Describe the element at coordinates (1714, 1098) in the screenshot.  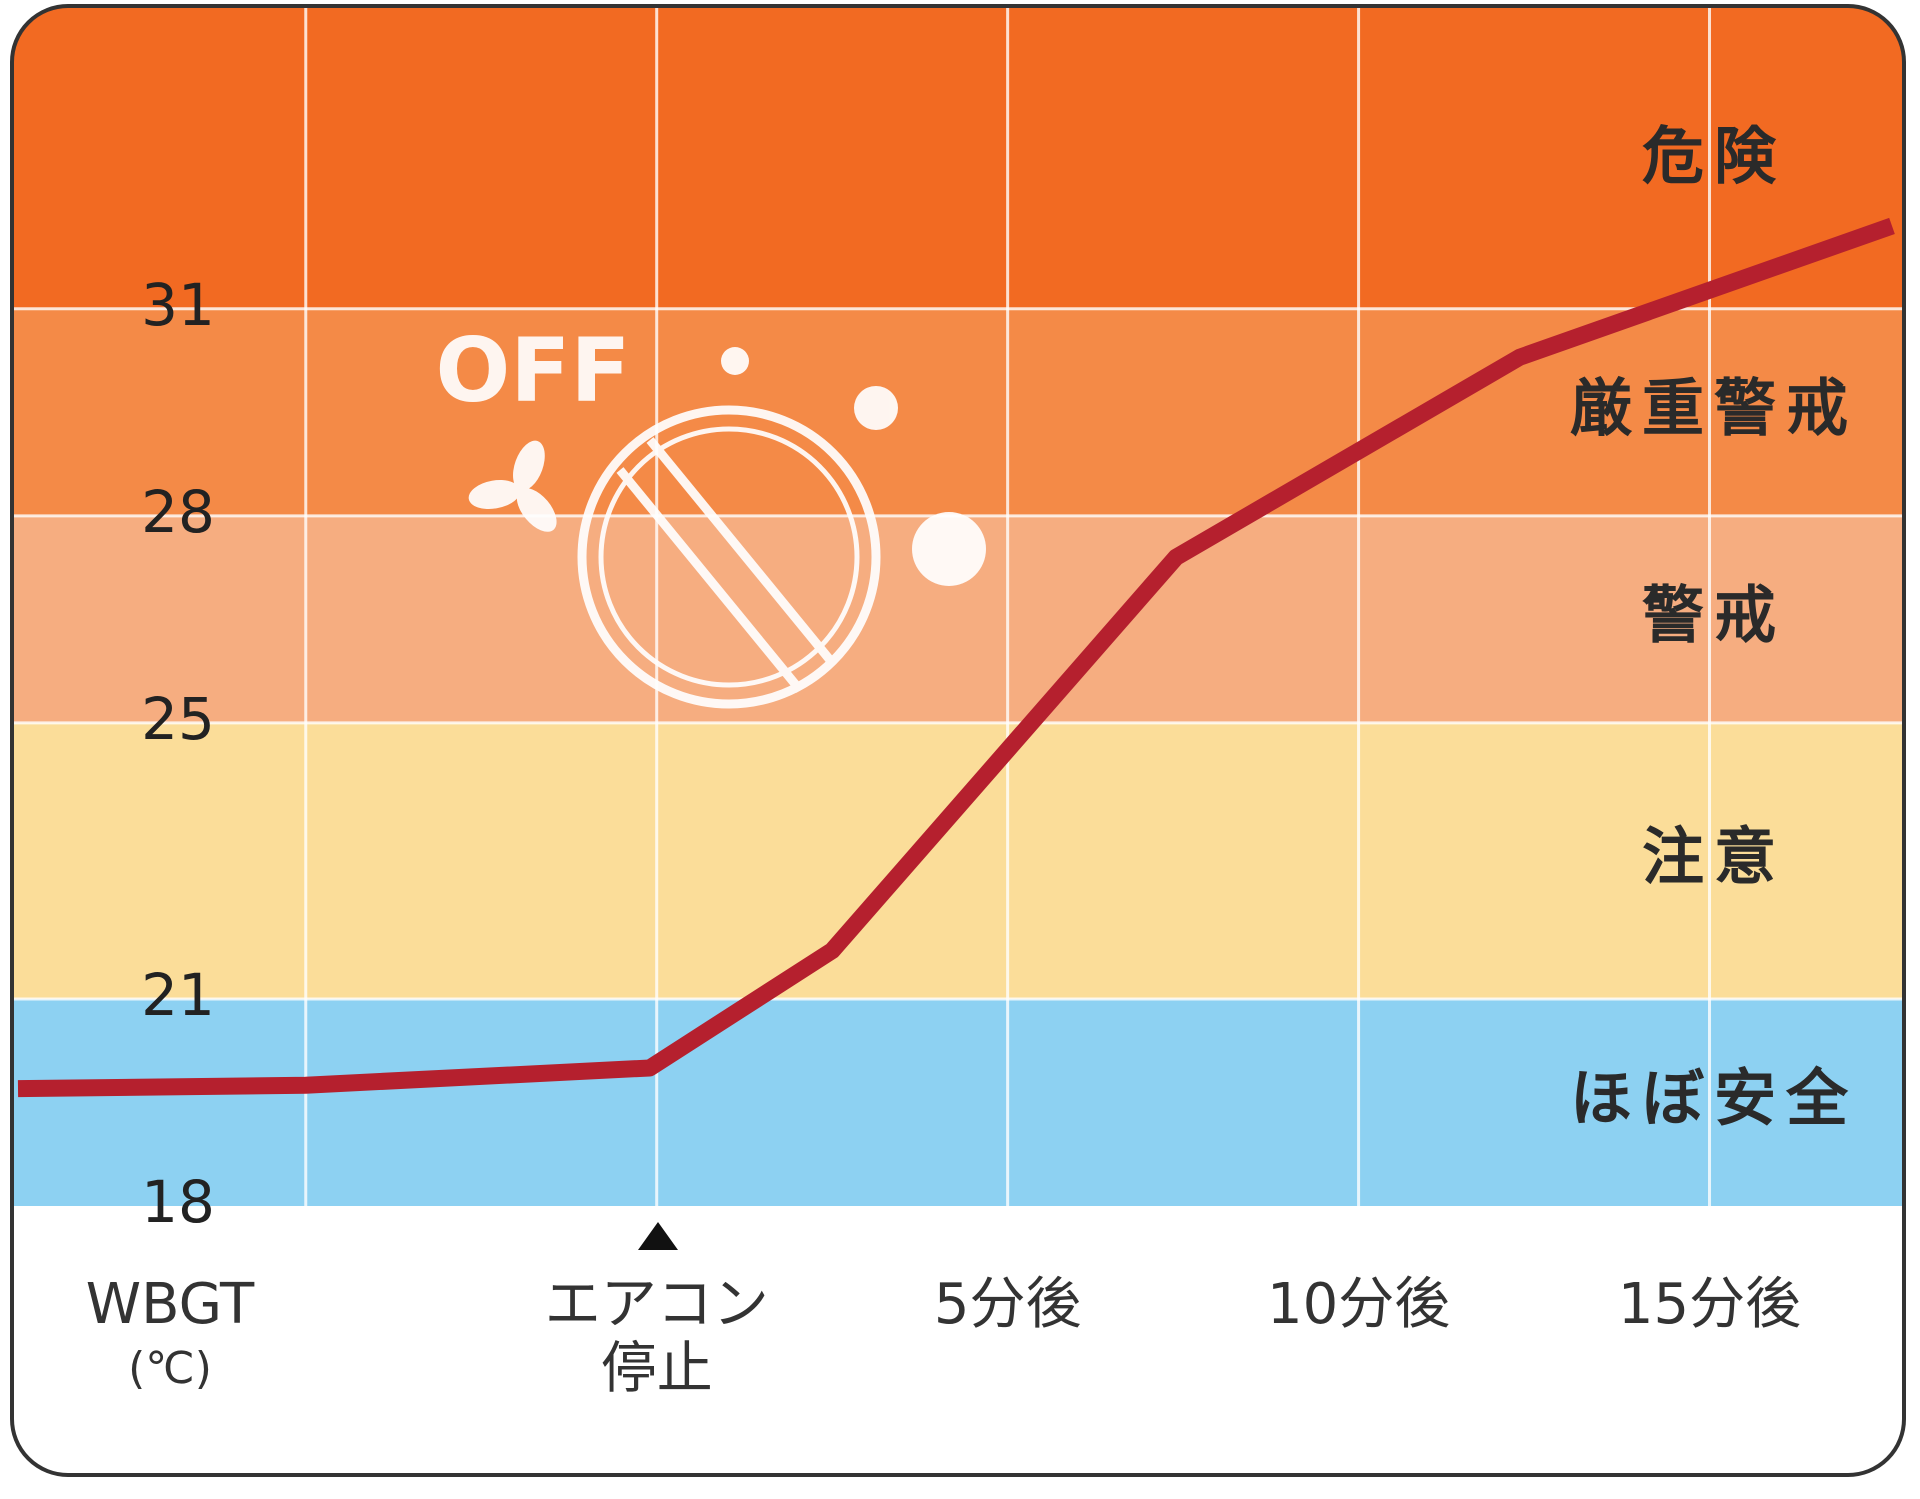
I see `band-label: ほぼ安全` at that location.